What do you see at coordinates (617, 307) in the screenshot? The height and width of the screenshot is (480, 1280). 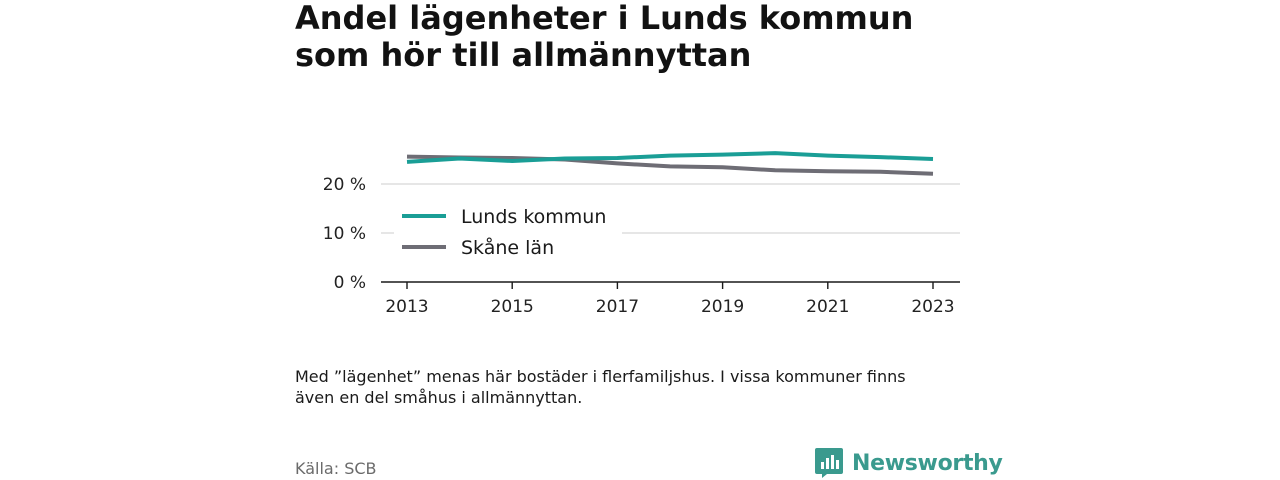 I see `x-tick-label-2017: 2017` at bounding box center [617, 307].